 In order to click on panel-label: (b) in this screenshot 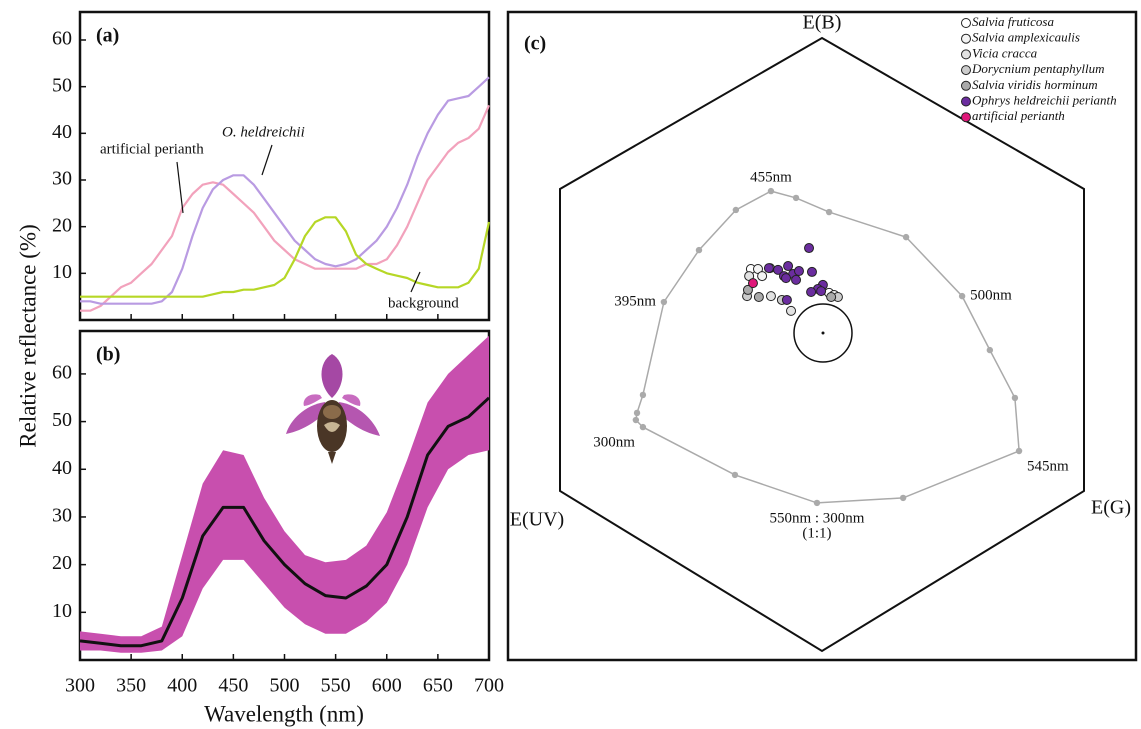, I will do `click(108, 355)`.